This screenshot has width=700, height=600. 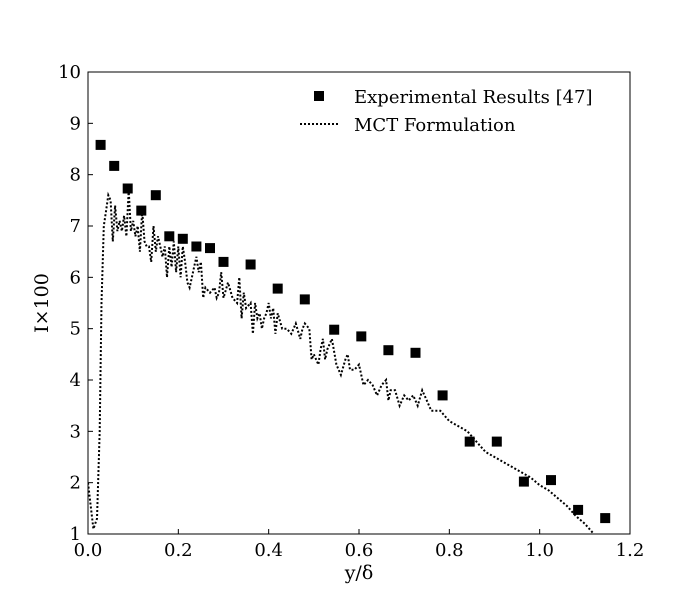 What do you see at coordinates (75, 303) in the screenshot?
I see `y-axis-ticks: 1 2 3 4 5 6 7 8 9 10` at bounding box center [75, 303].